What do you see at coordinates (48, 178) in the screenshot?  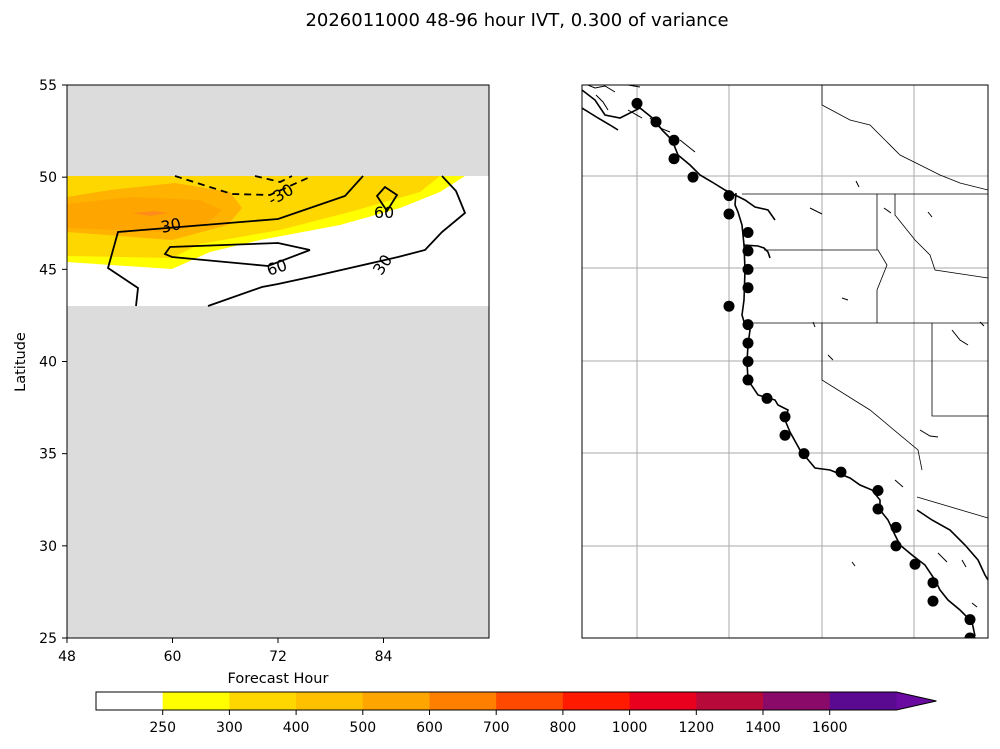 I see `y-tick-label: 50` at bounding box center [48, 178].